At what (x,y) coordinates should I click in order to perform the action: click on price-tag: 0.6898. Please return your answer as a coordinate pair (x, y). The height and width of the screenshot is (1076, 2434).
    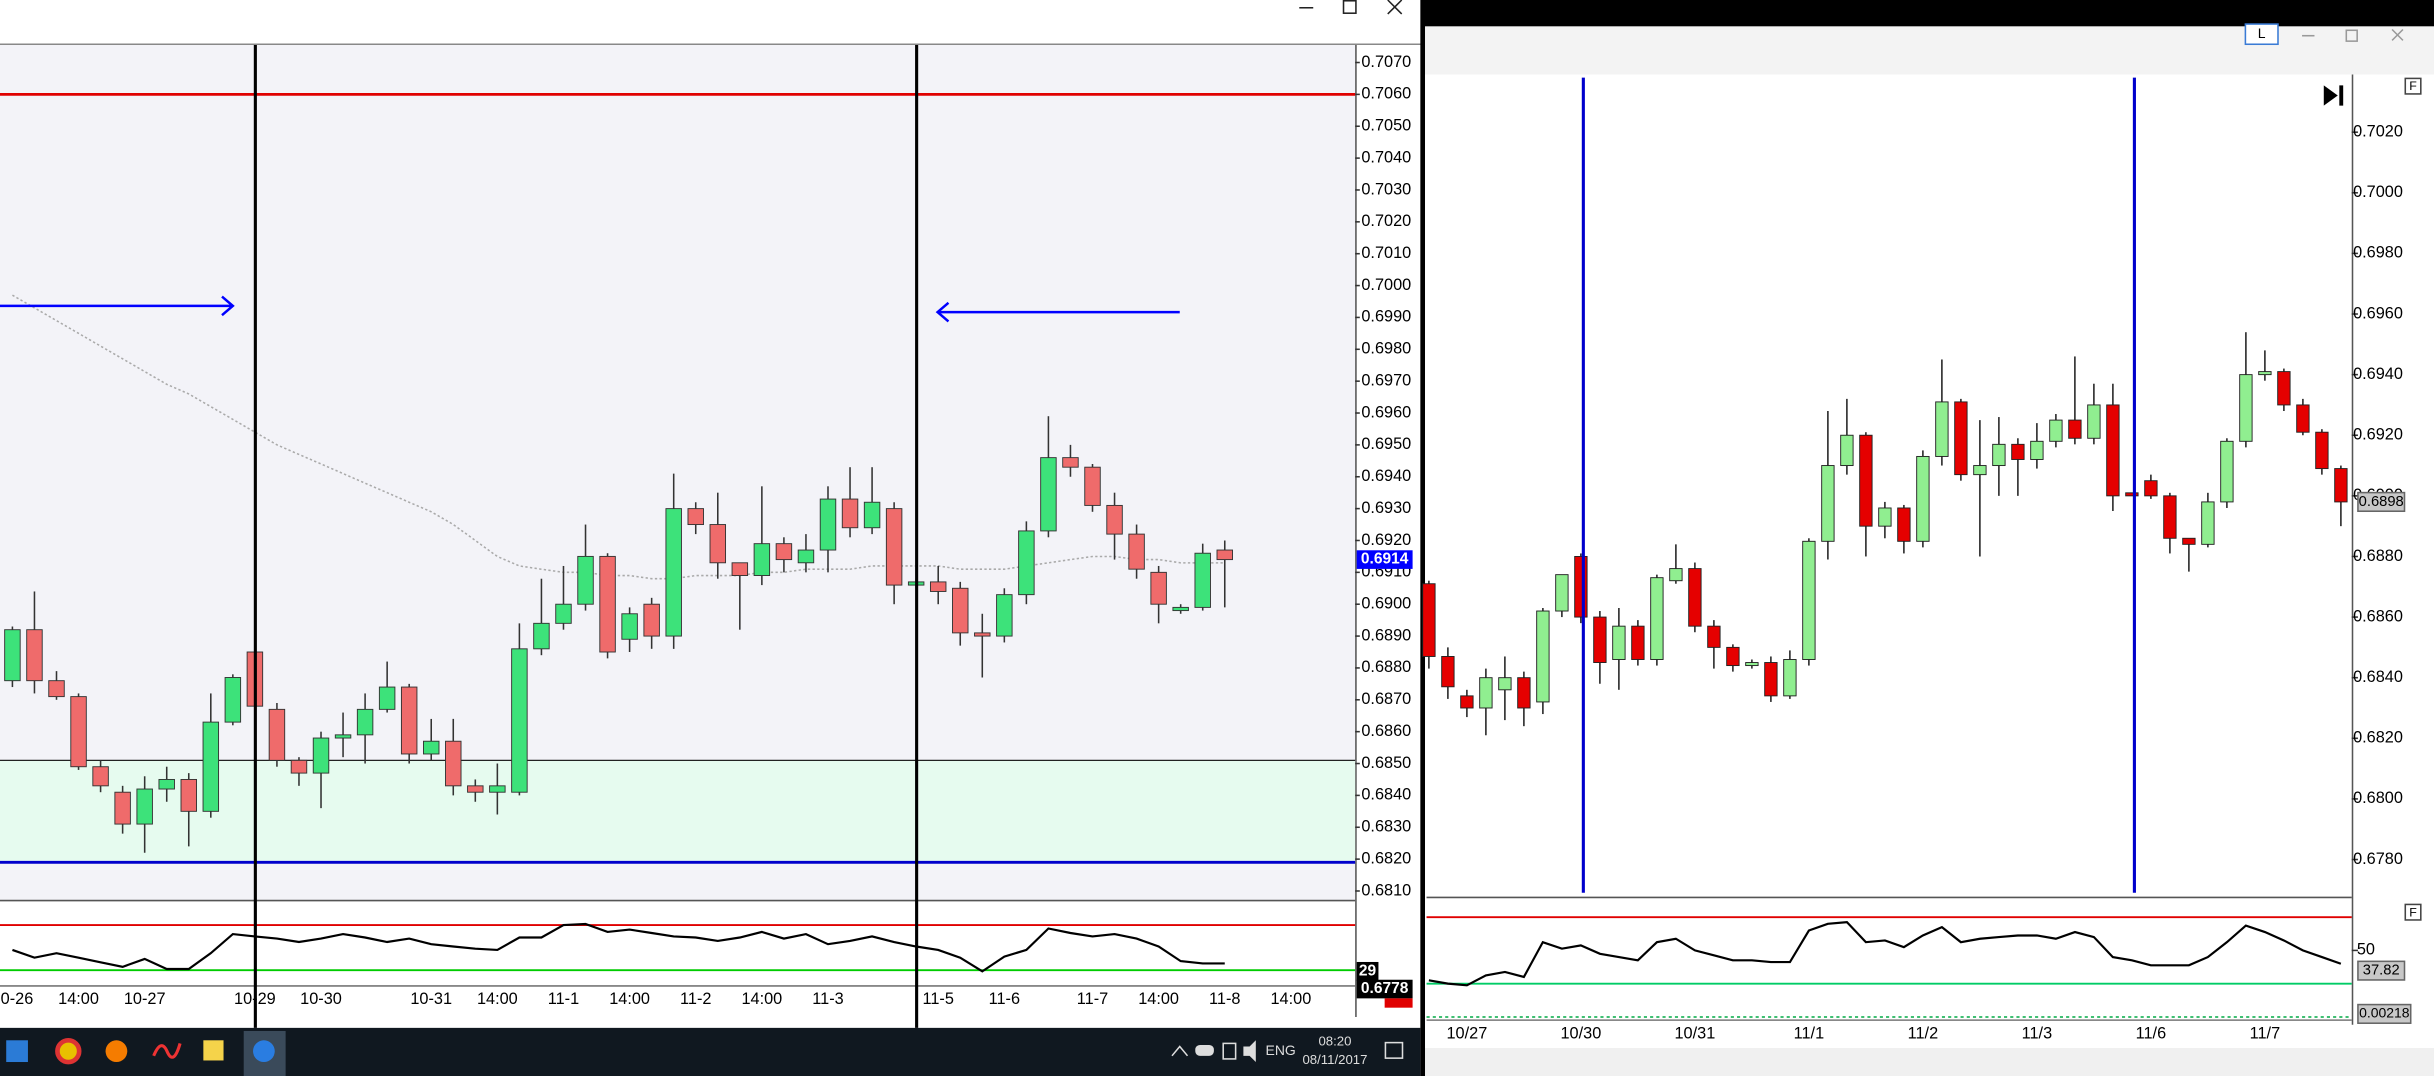
    Looking at the image, I should click on (2381, 502).